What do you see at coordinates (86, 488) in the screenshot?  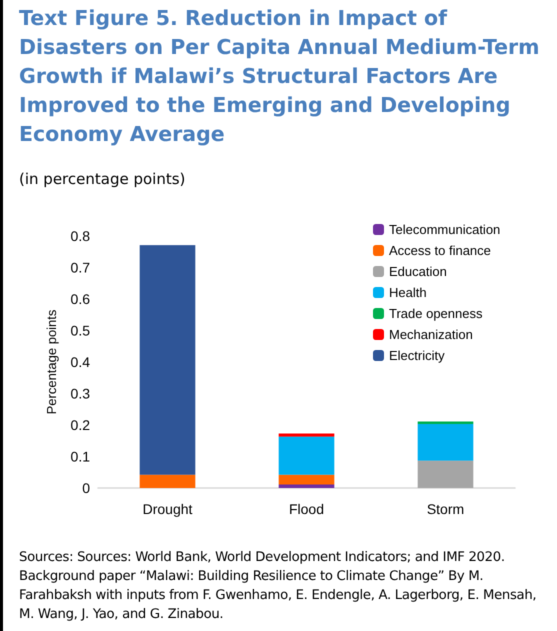 I see `y-tick-label: 0` at bounding box center [86, 488].